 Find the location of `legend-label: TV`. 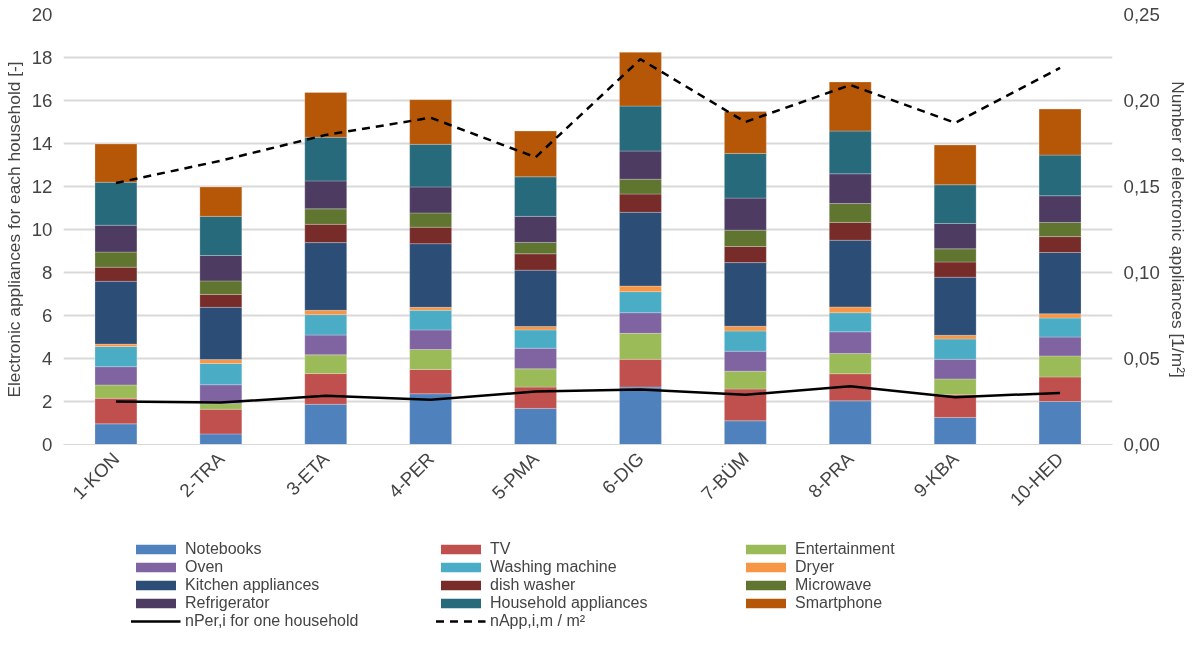

legend-label: TV is located at coordinates (501, 549).